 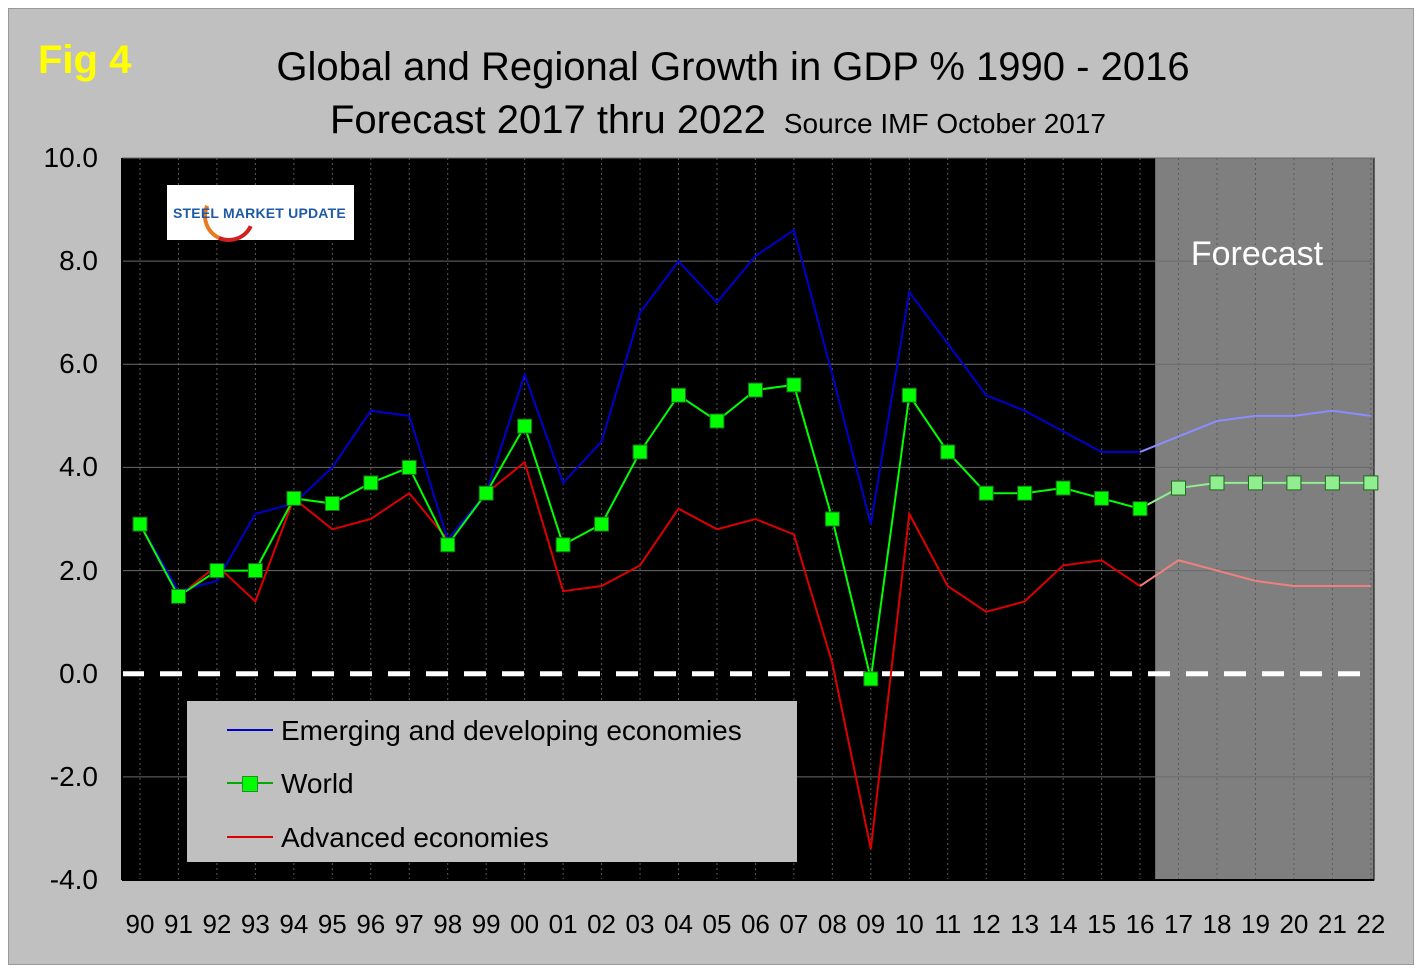 I want to click on series-line-advanced-forecast, so click(x=1255, y=573).